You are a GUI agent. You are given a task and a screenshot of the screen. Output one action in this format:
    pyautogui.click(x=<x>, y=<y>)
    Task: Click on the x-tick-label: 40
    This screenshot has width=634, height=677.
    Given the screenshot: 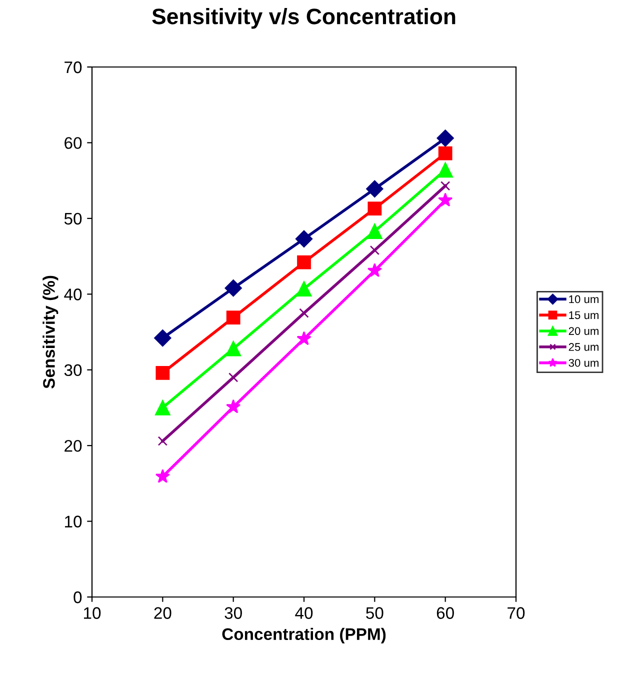 What is the action you would take?
    pyautogui.click(x=304, y=613)
    